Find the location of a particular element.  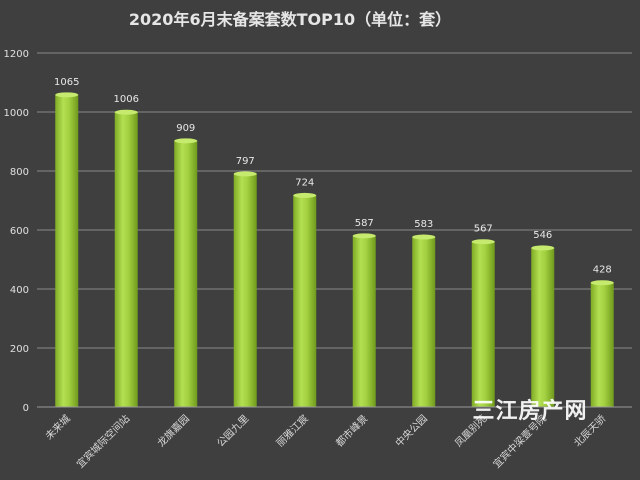

watermark-logo: 三江房产网 is located at coordinates (529, 411).